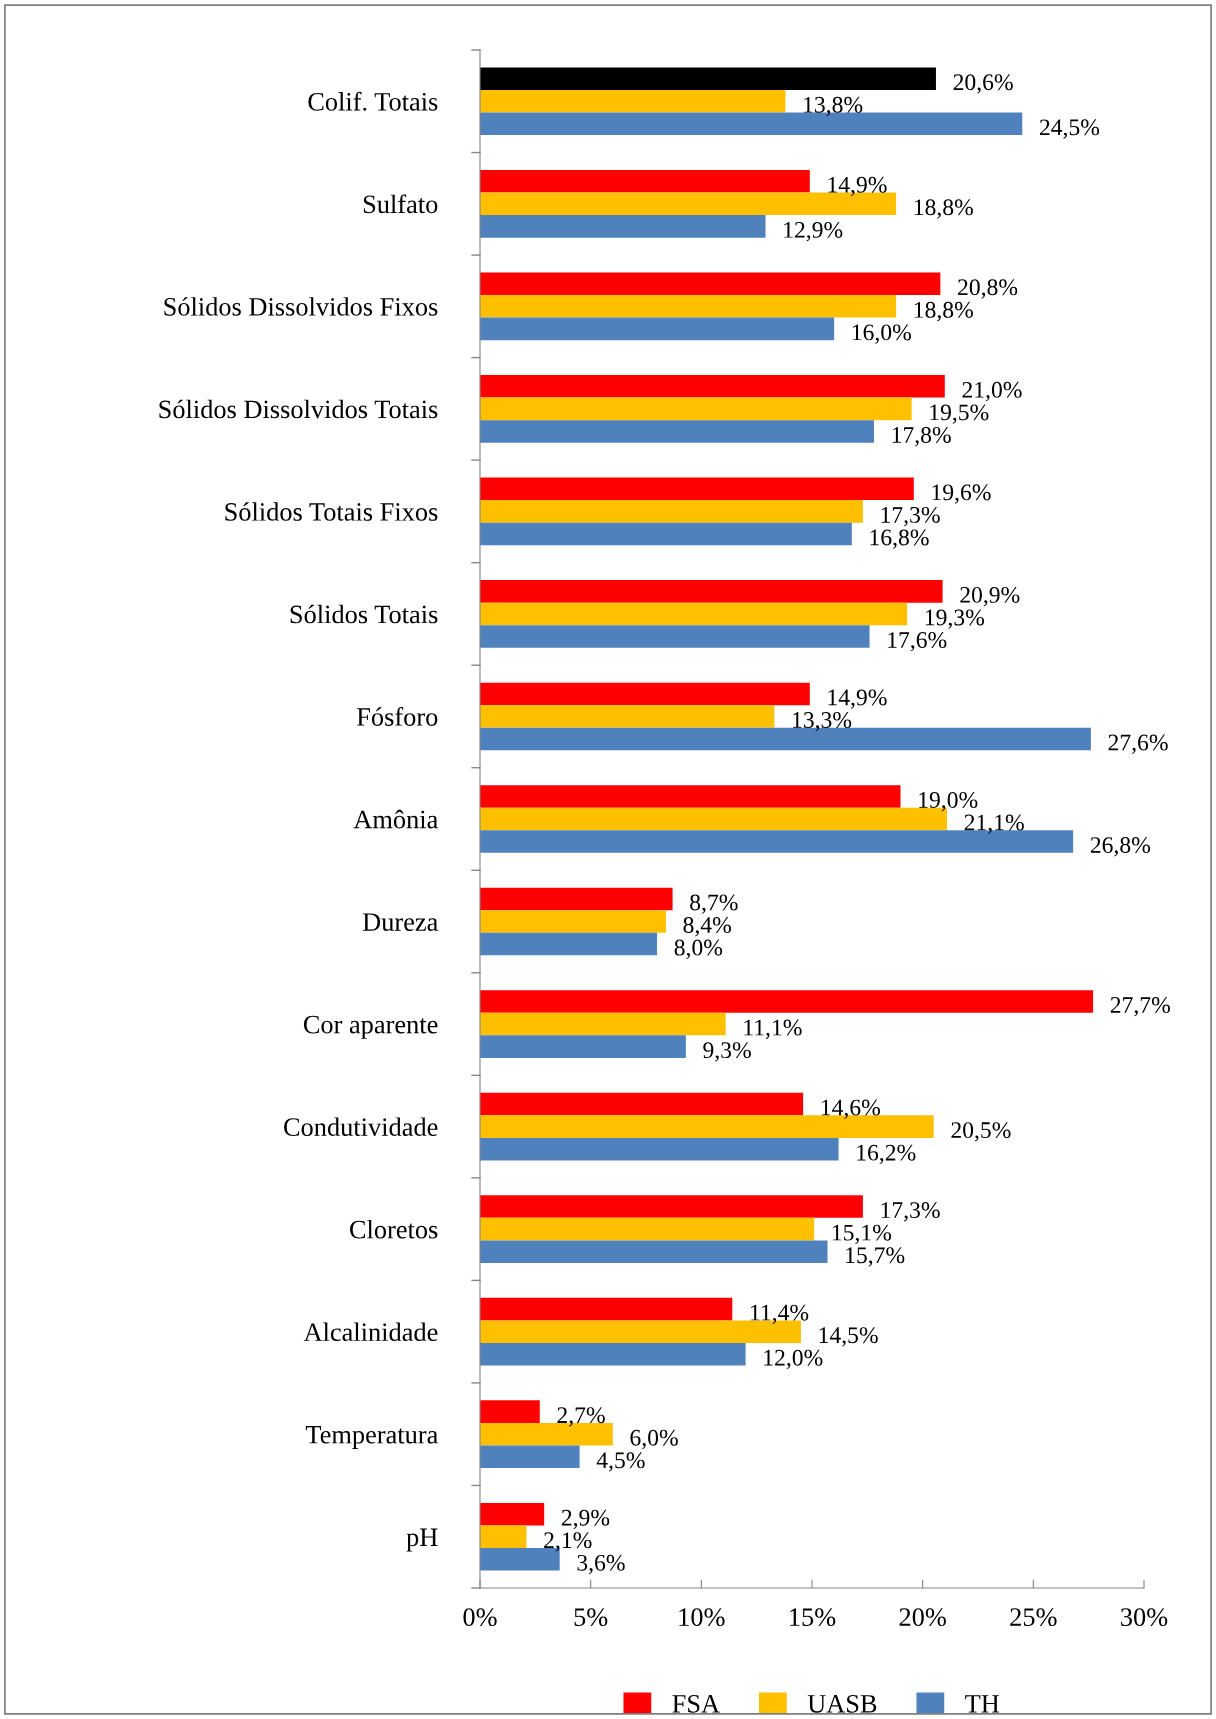 The width and height of the screenshot is (1216, 1719). Describe the element at coordinates (959, 414) in the screenshot. I see `data-label: 19,5%` at that location.